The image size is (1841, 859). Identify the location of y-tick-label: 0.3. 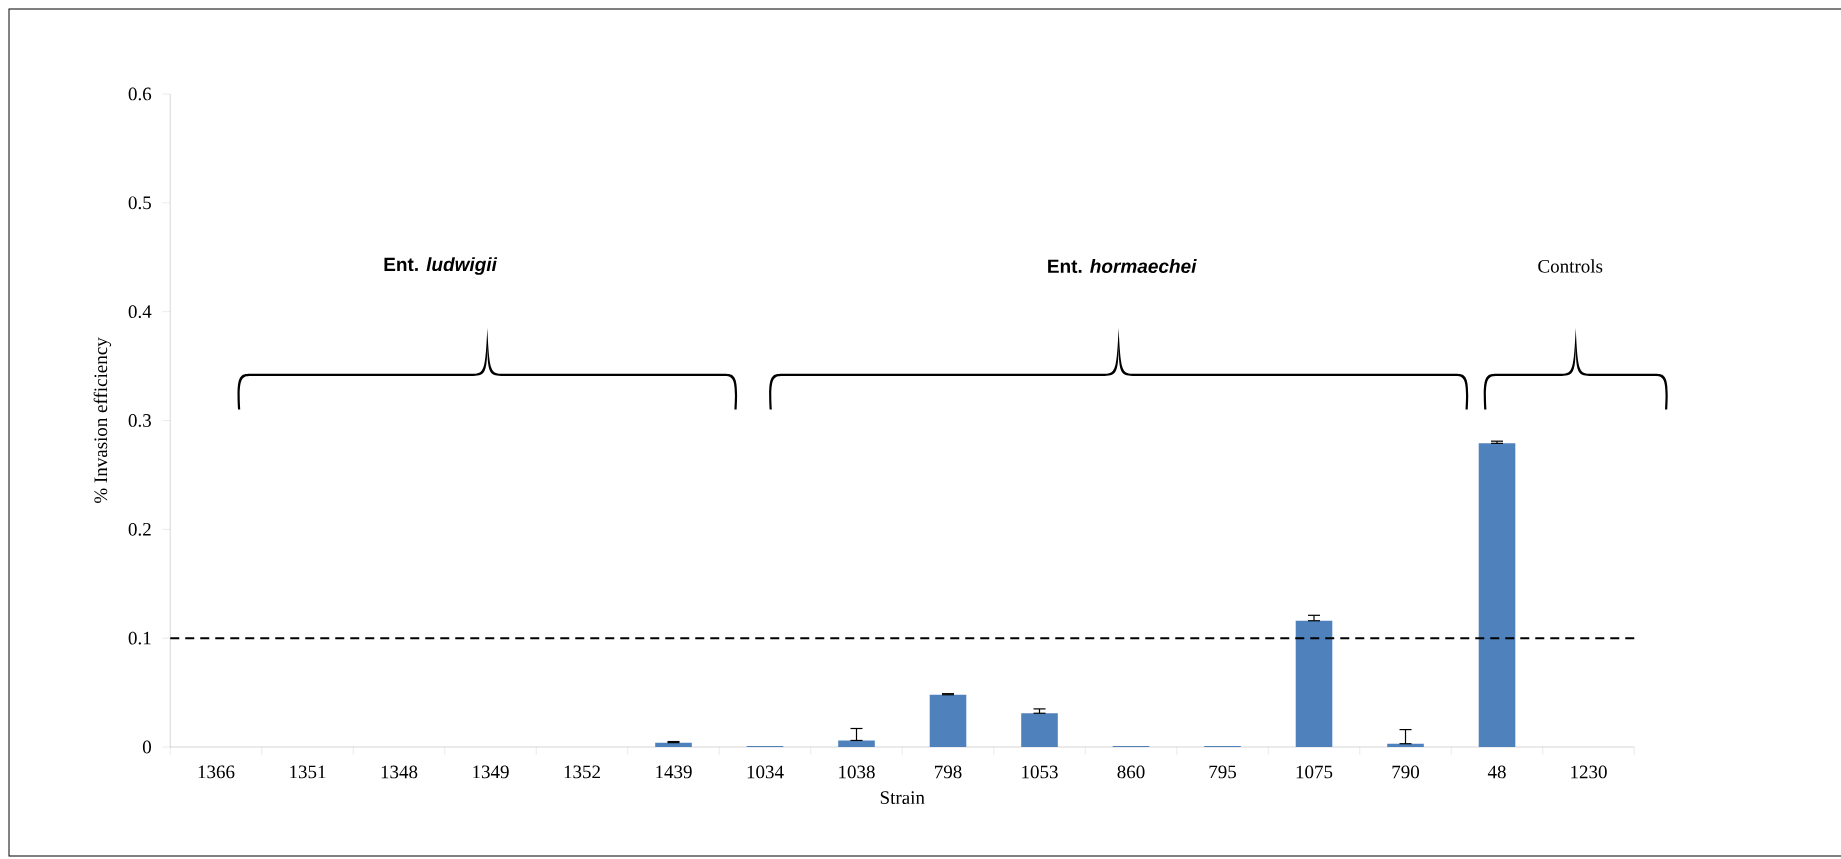
(139, 420).